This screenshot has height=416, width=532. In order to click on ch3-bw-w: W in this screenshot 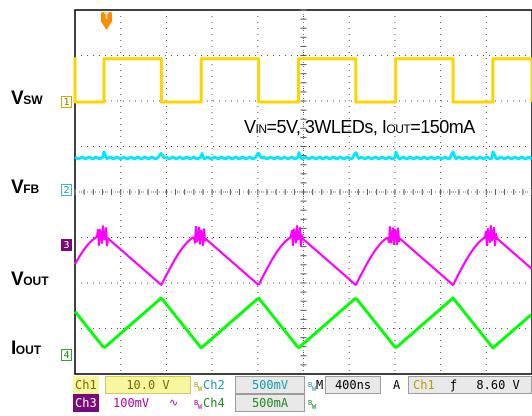, I will do `click(200, 407)`.